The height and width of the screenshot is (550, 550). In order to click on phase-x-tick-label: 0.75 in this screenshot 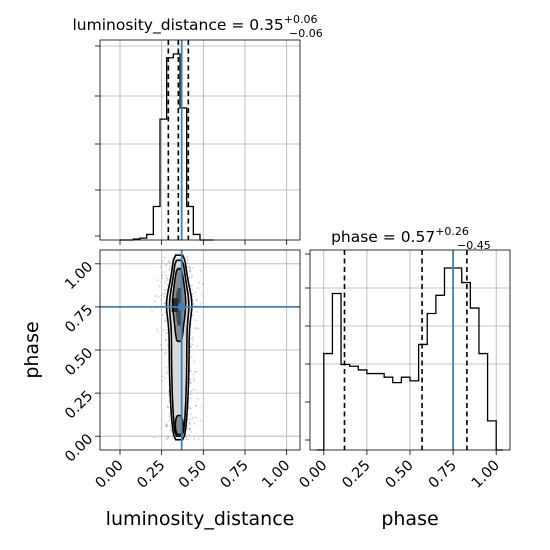, I will do `click(443, 475)`.